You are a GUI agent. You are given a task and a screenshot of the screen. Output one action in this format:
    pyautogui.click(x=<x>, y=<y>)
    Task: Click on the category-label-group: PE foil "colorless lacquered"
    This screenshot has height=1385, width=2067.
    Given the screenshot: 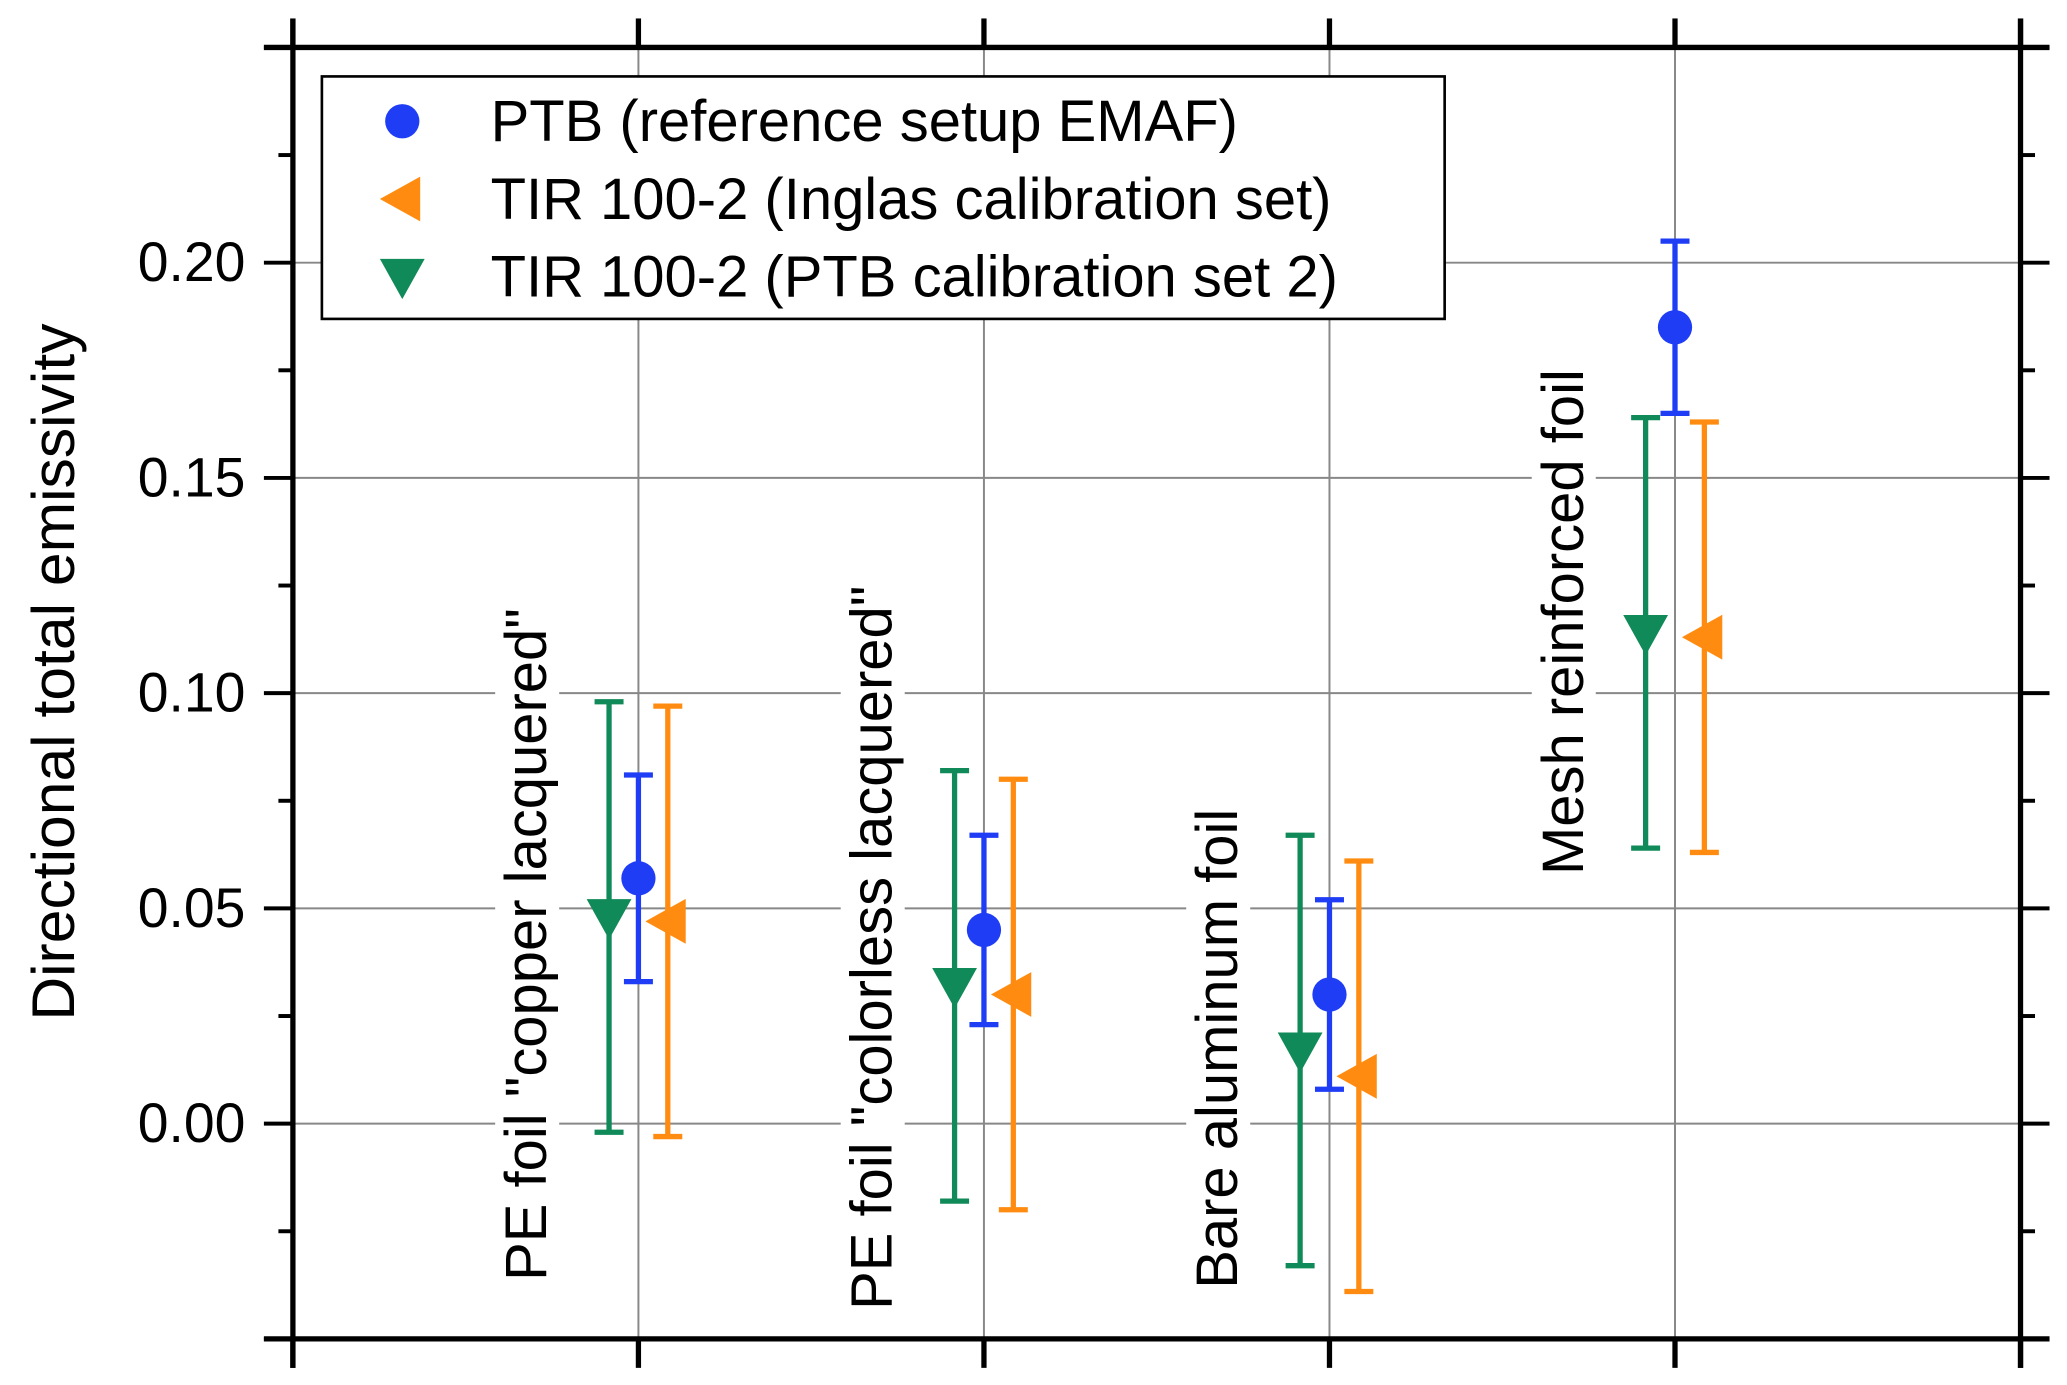 What is the action you would take?
    pyautogui.click(x=872, y=947)
    